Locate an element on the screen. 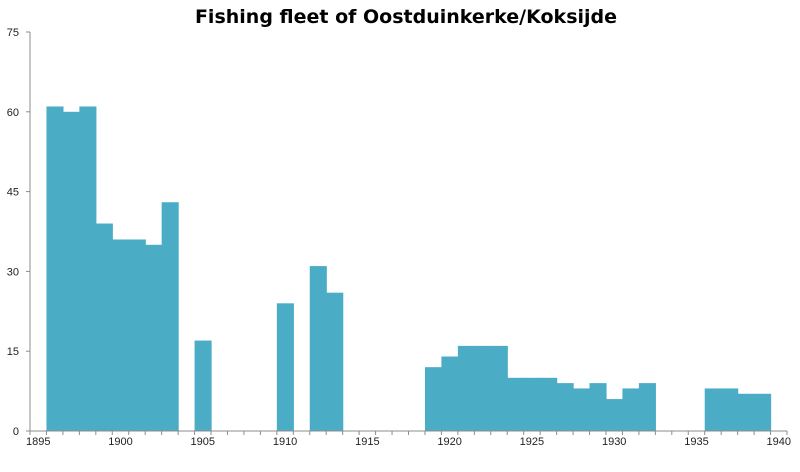 The image size is (800, 472). bar-1923 is located at coordinates (499, 388).